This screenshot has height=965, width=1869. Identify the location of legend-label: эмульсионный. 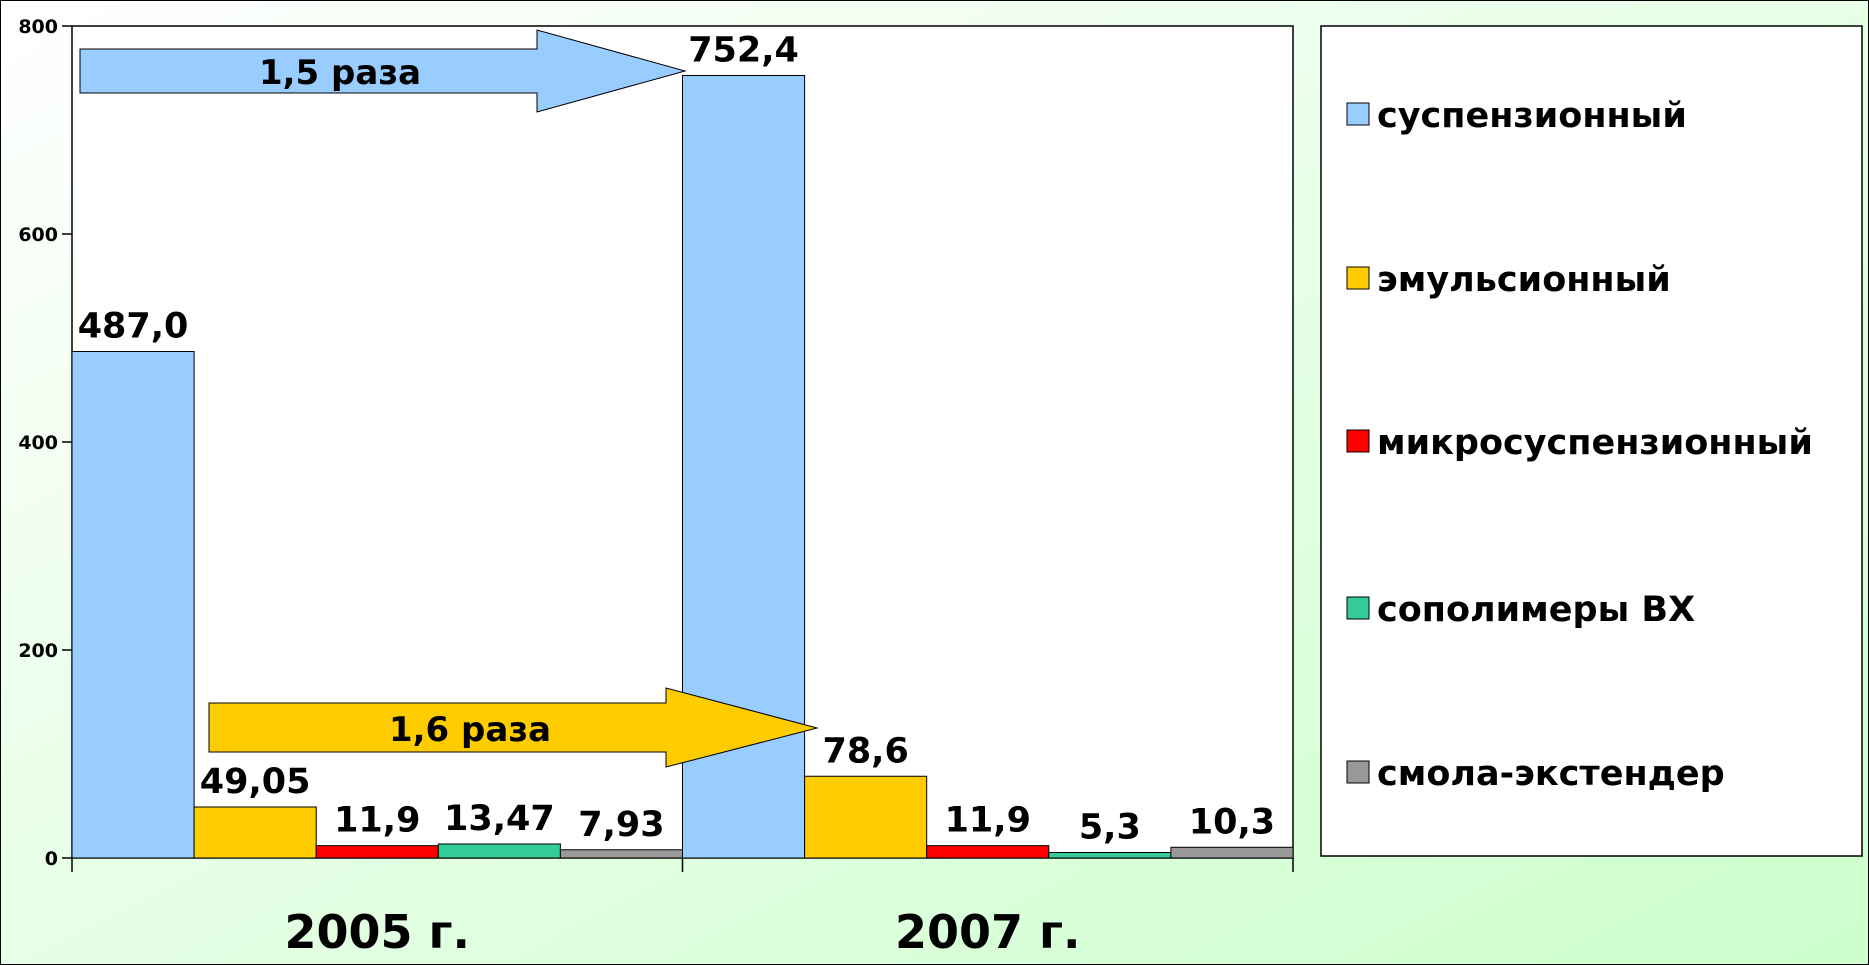
(1524, 280).